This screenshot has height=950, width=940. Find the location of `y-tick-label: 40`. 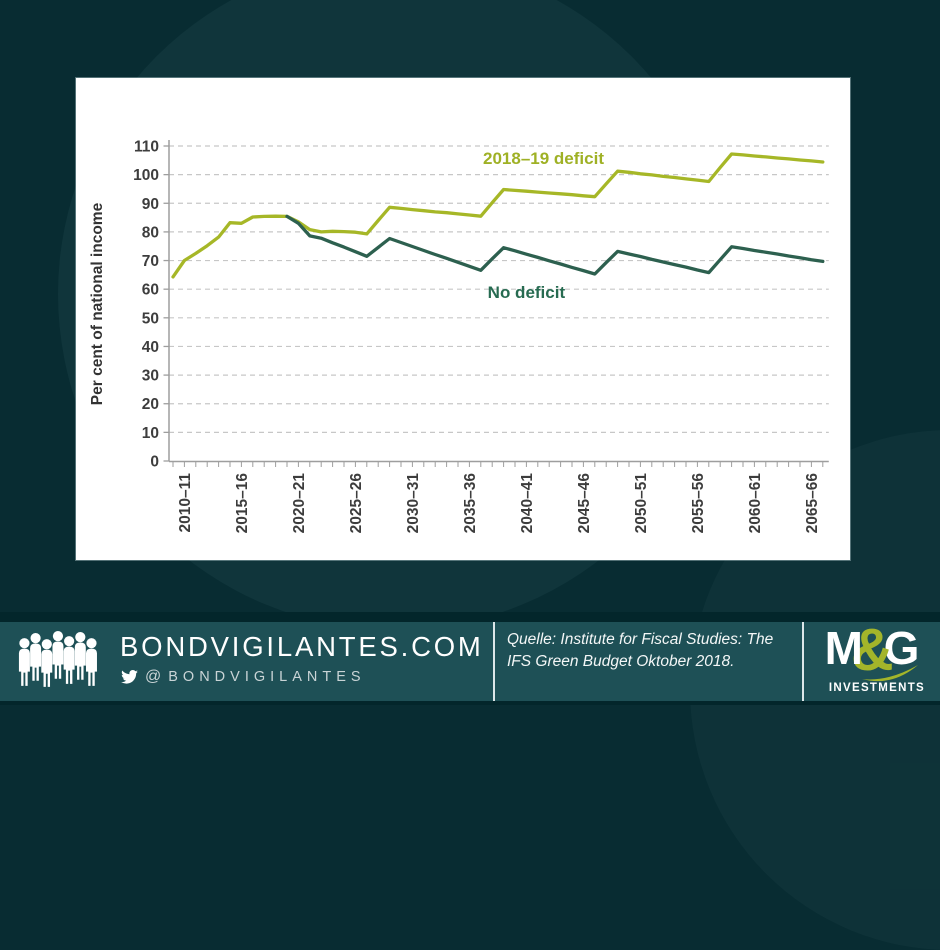

y-tick-label: 40 is located at coordinates (150, 347).